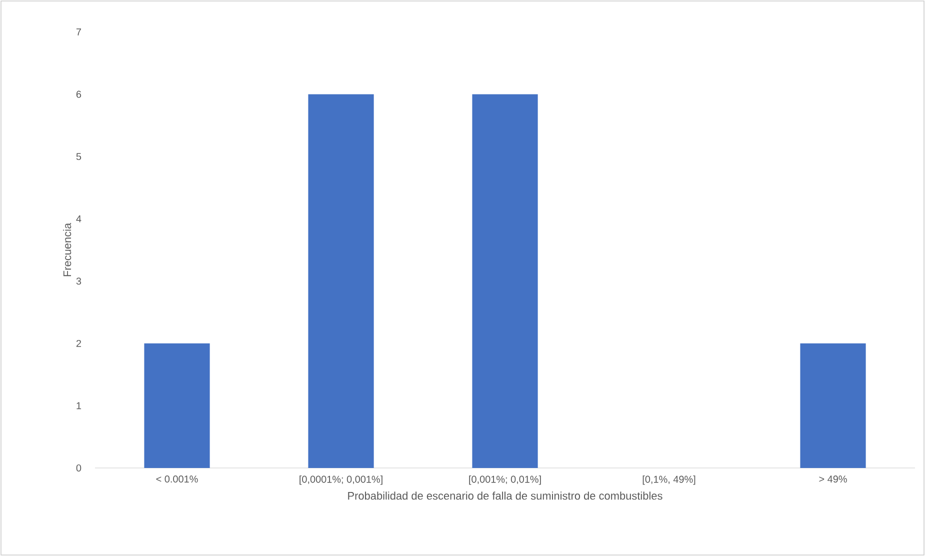  What do you see at coordinates (505, 480) in the screenshot?
I see `x-tick-label: [0,001%; 0,01%]` at bounding box center [505, 480].